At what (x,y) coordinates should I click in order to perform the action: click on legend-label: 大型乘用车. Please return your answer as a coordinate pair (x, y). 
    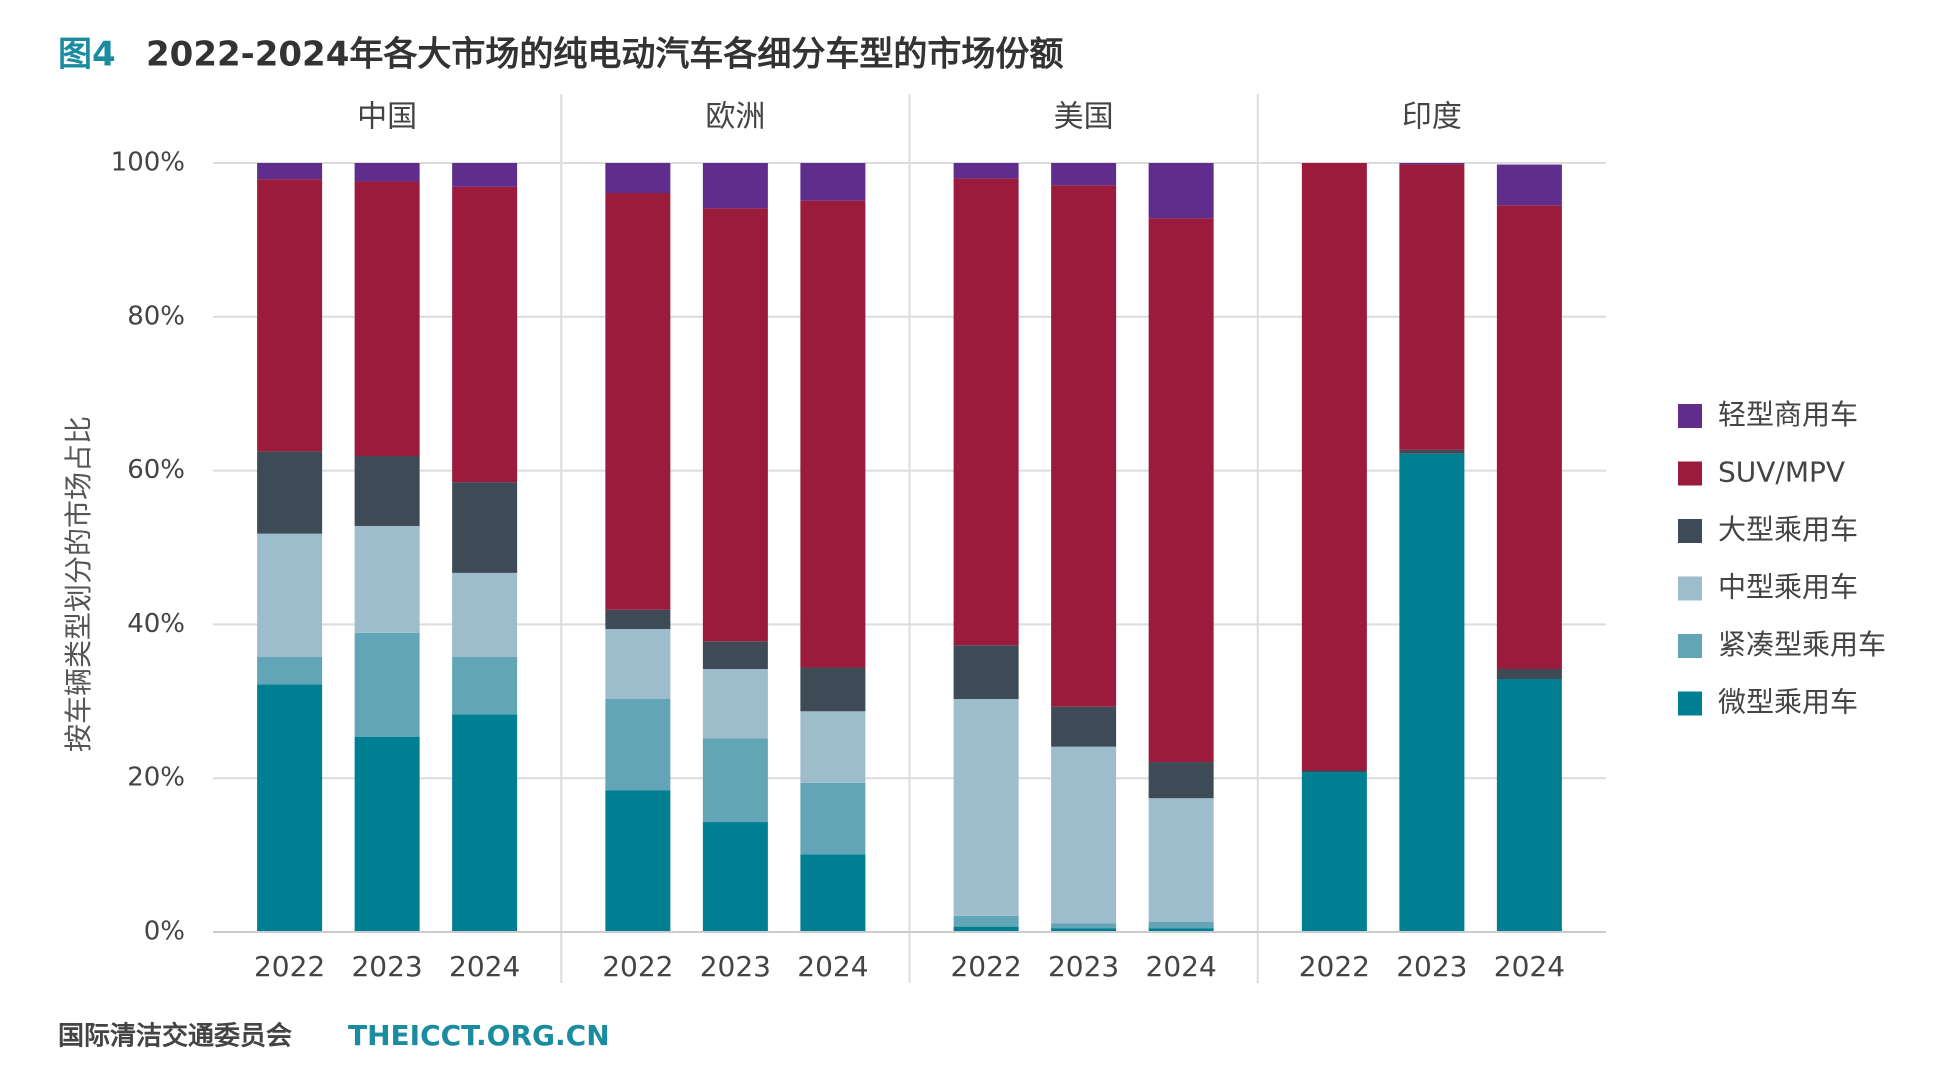
    Looking at the image, I should click on (1788, 529).